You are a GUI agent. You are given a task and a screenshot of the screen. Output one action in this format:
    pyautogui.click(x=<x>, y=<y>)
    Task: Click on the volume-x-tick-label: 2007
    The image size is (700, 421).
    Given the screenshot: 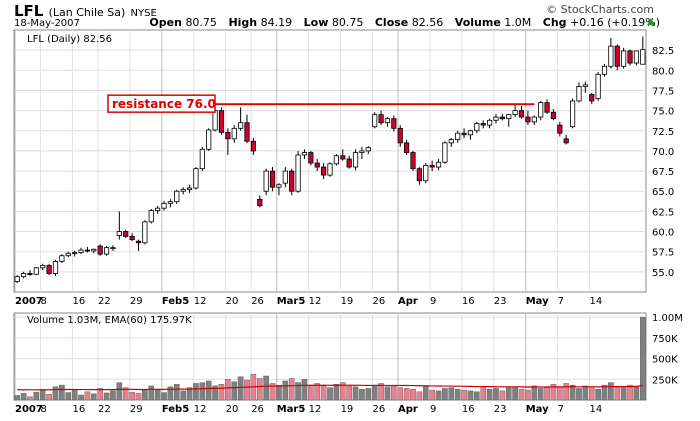 What is the action you would take?
    pyautogui.click(x=29, y=409)
    